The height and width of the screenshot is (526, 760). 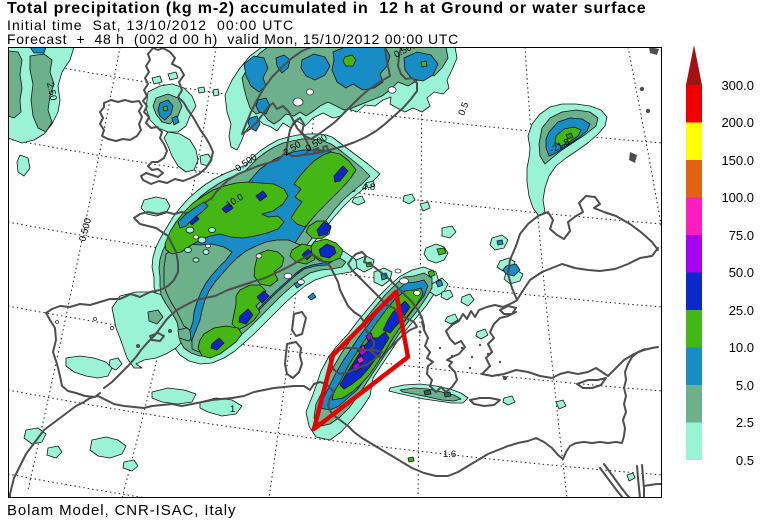 I want to click on svg-text: 0.500, so click(x=85, y=230).